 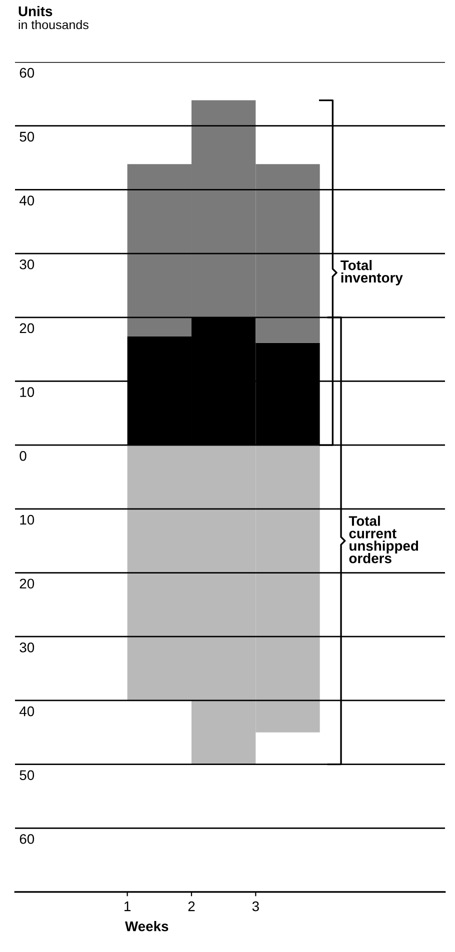 I want to click on x-tick-label: 1, so click(x=127, y=907).